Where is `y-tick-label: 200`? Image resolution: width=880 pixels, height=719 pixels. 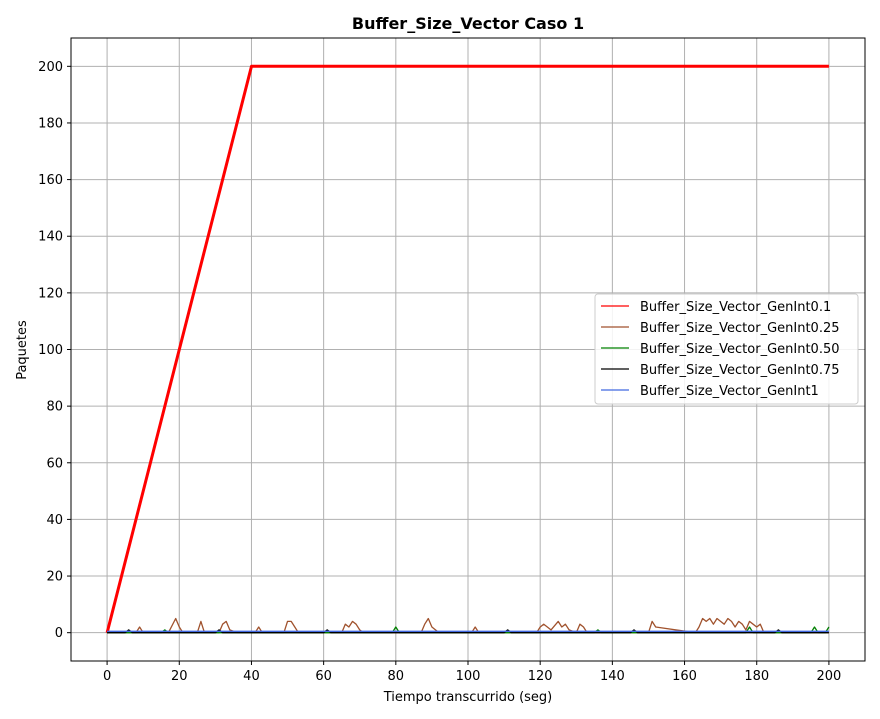
y-tick-label: 200 is located at coordinates (50, 67).